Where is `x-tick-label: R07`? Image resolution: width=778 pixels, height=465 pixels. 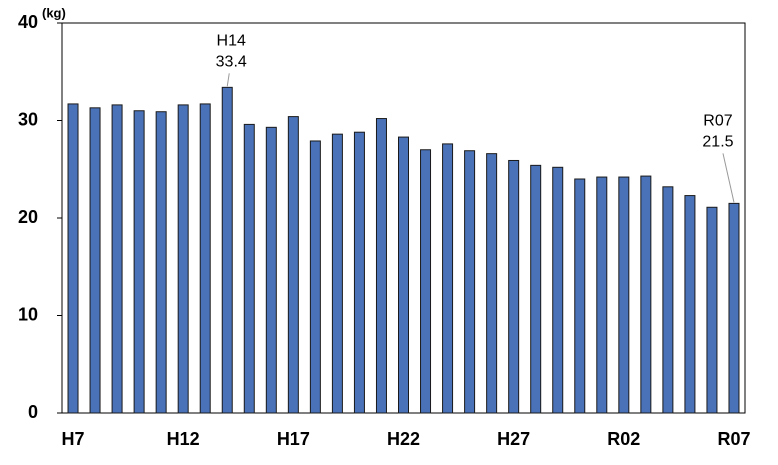 x-tick-label: R07 is located at coordinates (733, 439).